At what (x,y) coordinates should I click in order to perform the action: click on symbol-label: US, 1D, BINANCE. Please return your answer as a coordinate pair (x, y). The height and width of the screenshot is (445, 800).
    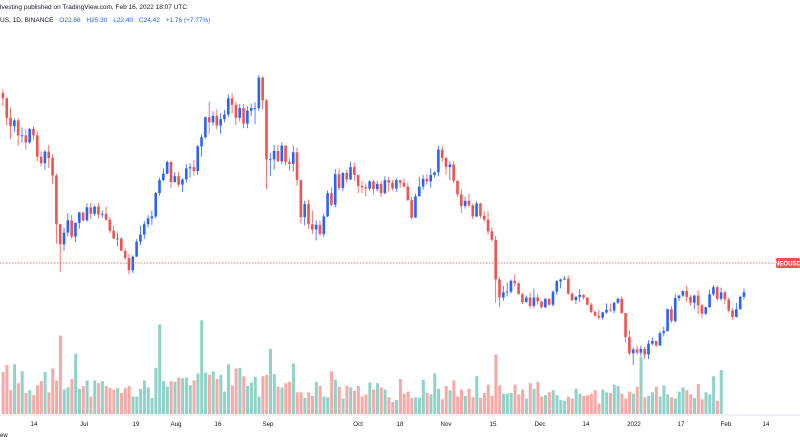
    Looking at the image, I should click on (27, 20).